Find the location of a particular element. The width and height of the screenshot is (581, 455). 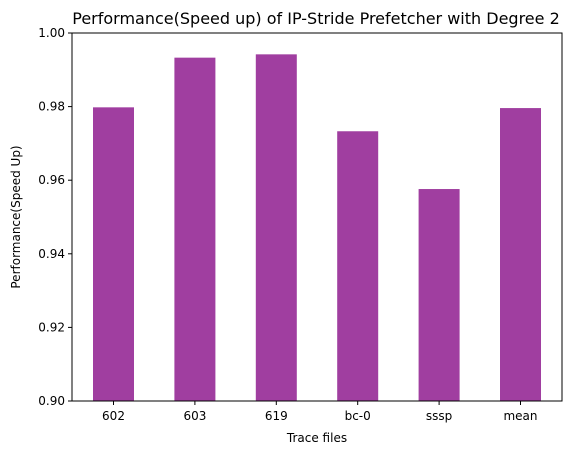

x-axis-ticks: 602 603 619 bc-0 sssp mean is located at coordinates (320, 412).